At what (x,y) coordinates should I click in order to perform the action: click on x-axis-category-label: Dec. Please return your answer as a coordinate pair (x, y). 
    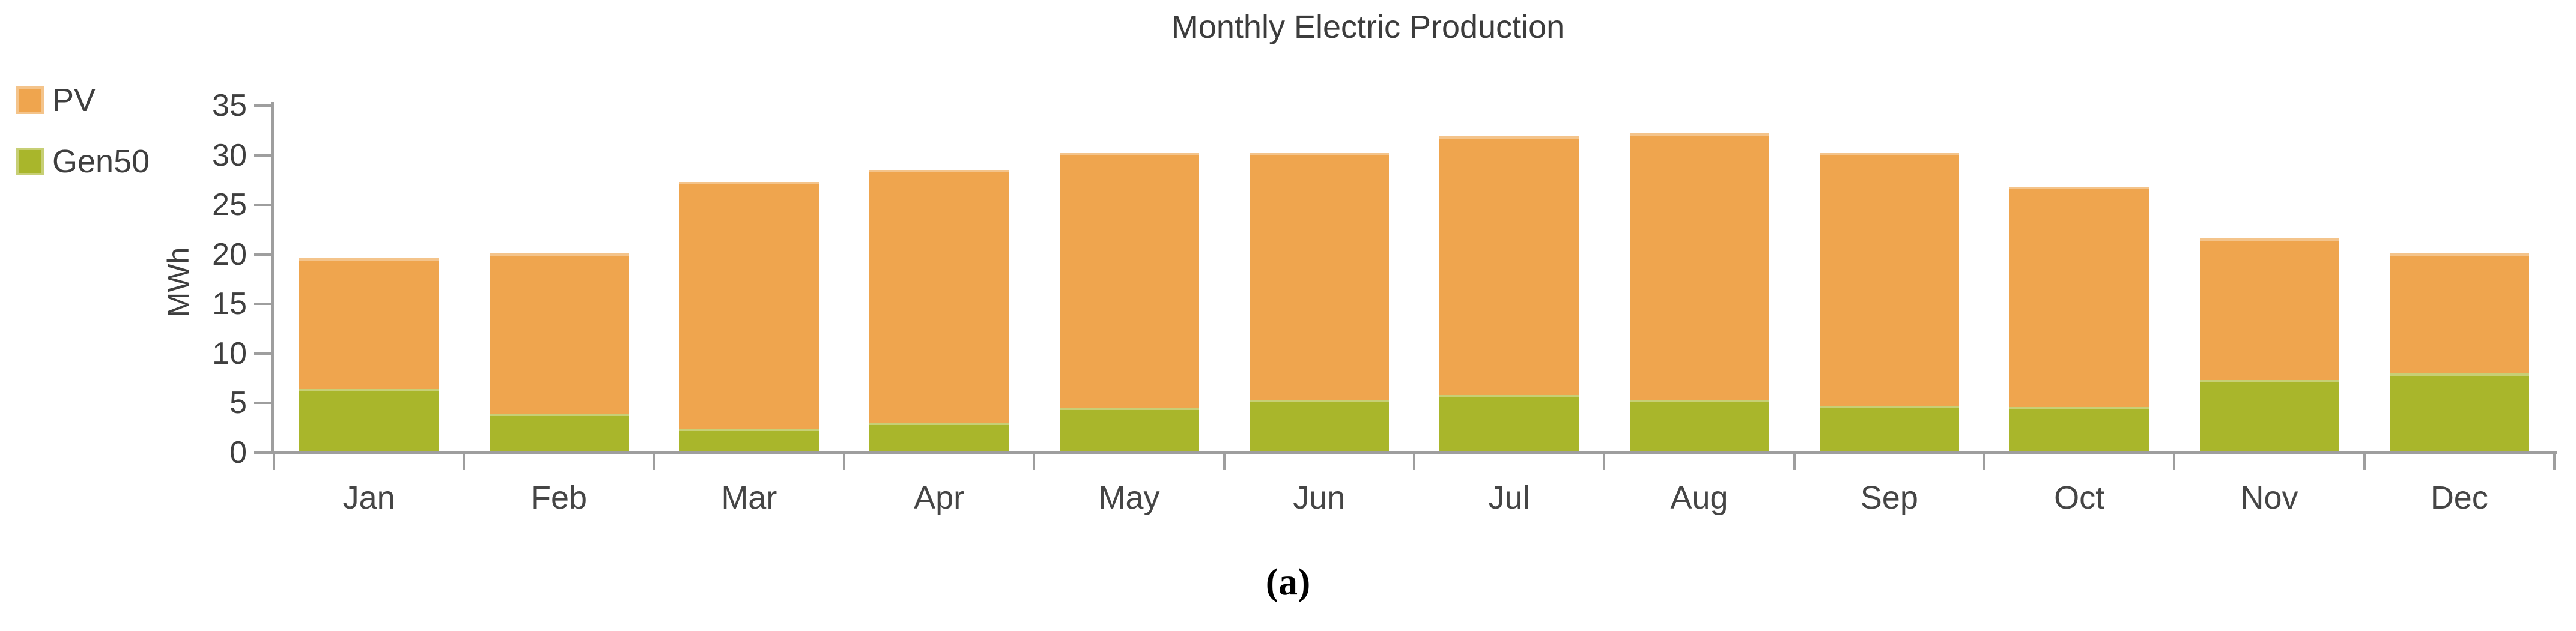
    Looking at the image, I should click on (2459, 498).